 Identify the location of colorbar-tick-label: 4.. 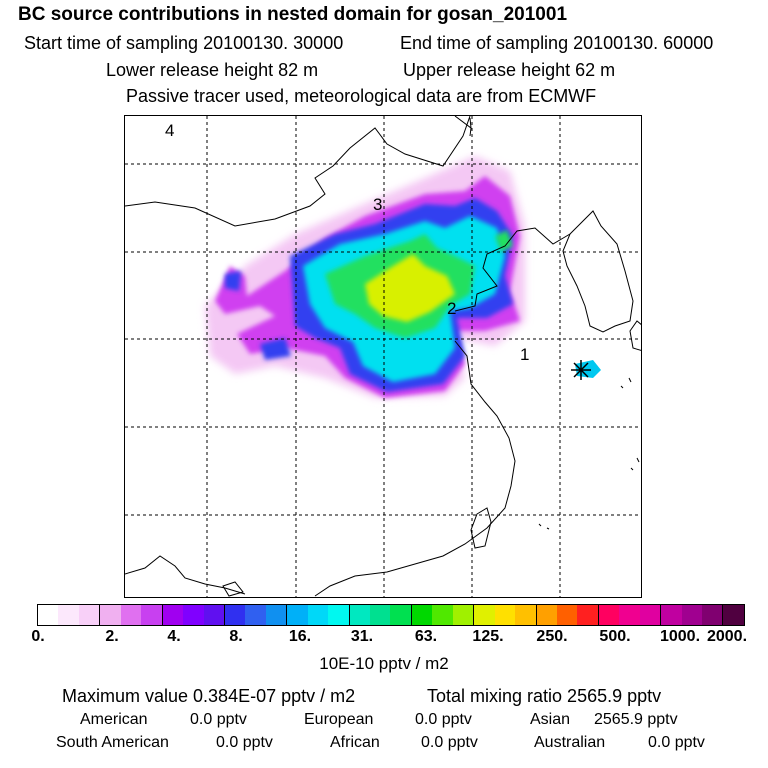
(174, 636).